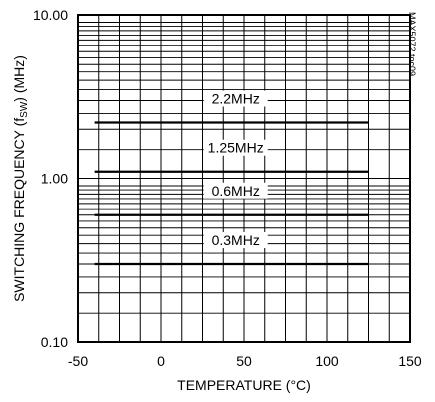 The width and height of the screenshot is (435, 402). Describe the element at coordinates (161, 361) in the screenshot. I see `x-tick-label: 0` at that location.